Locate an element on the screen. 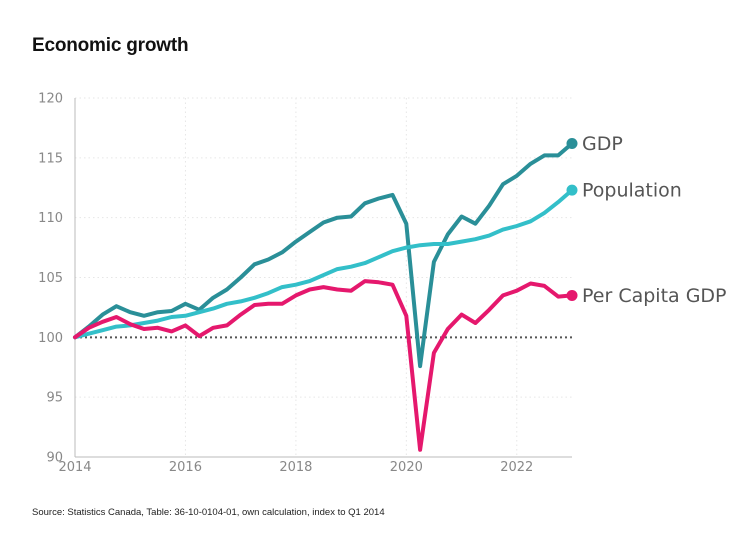 The width and height of the screenshot is (750, 540). y-tick-label: 115 is located at coordinates (50, 158).